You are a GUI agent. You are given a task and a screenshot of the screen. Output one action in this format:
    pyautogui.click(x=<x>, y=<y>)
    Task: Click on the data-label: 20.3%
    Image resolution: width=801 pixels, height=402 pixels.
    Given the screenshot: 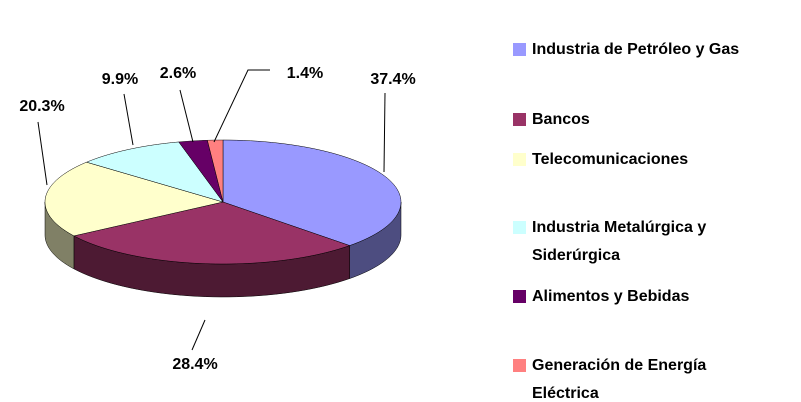 What is the action you would take?
    pyautogui.click(x=41, y=106)
    